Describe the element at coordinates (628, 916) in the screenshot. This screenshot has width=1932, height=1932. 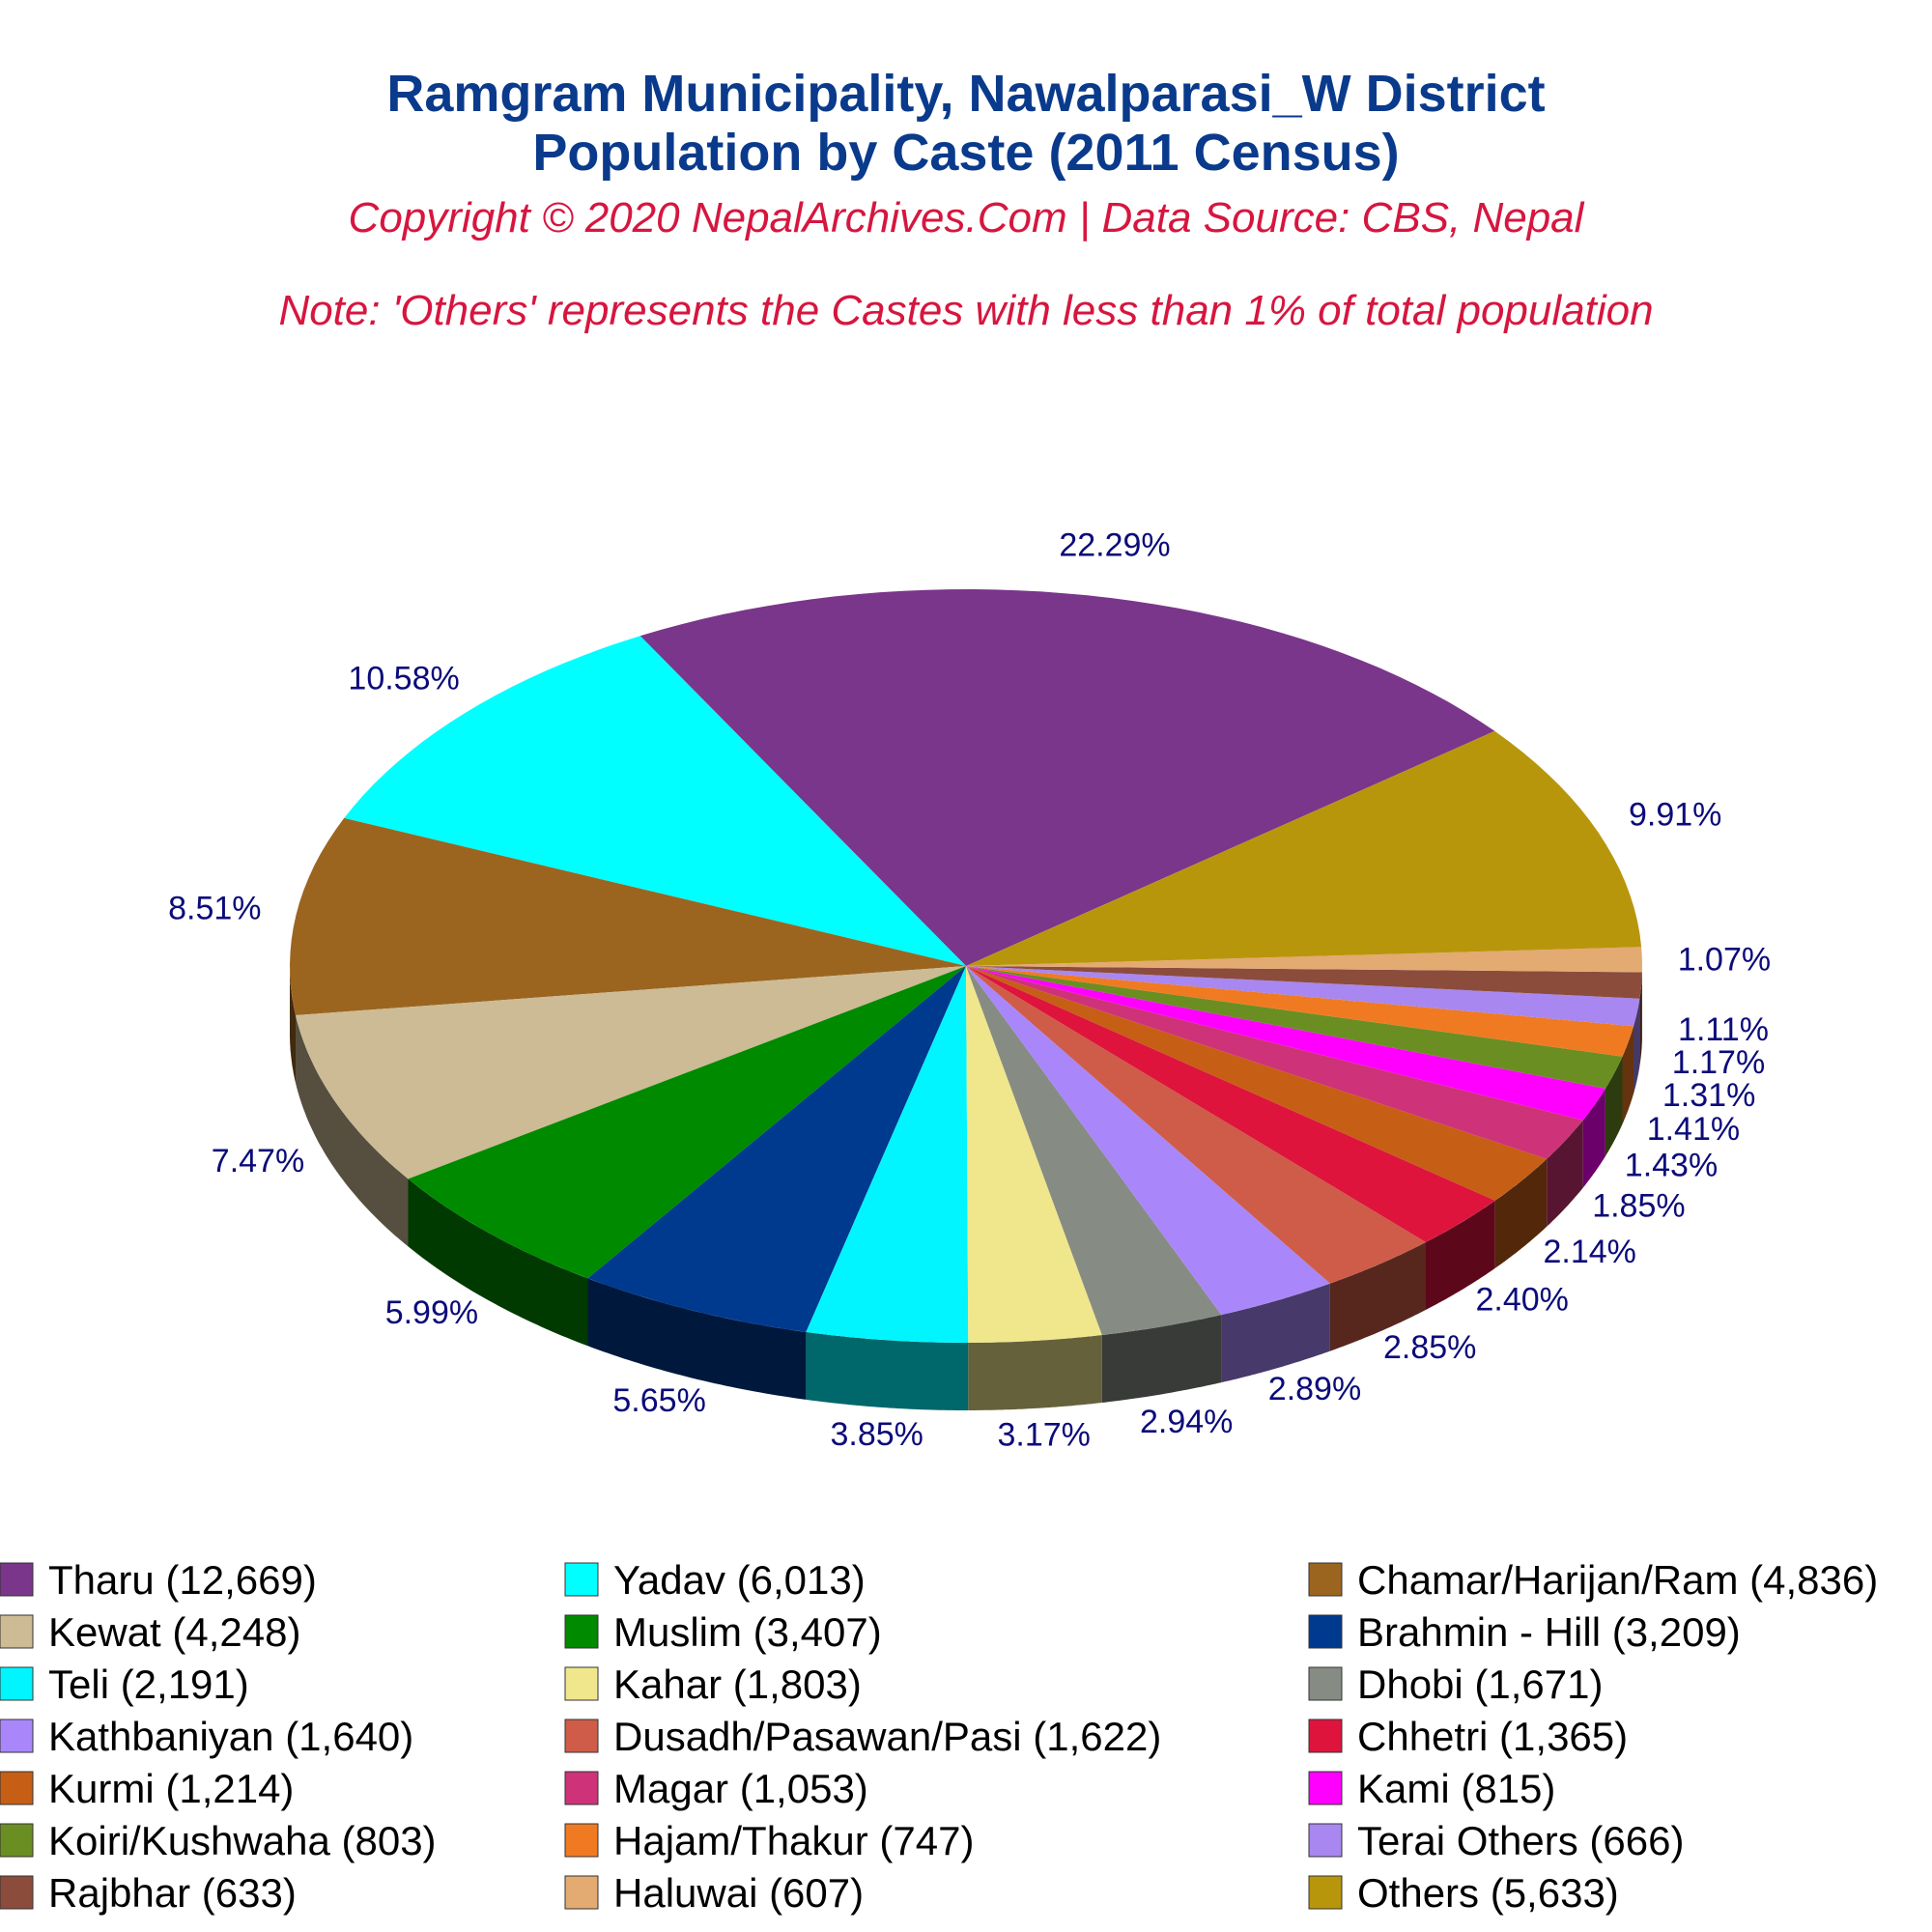
I see `pie-slice-chamar-harijan-ram` at that location.